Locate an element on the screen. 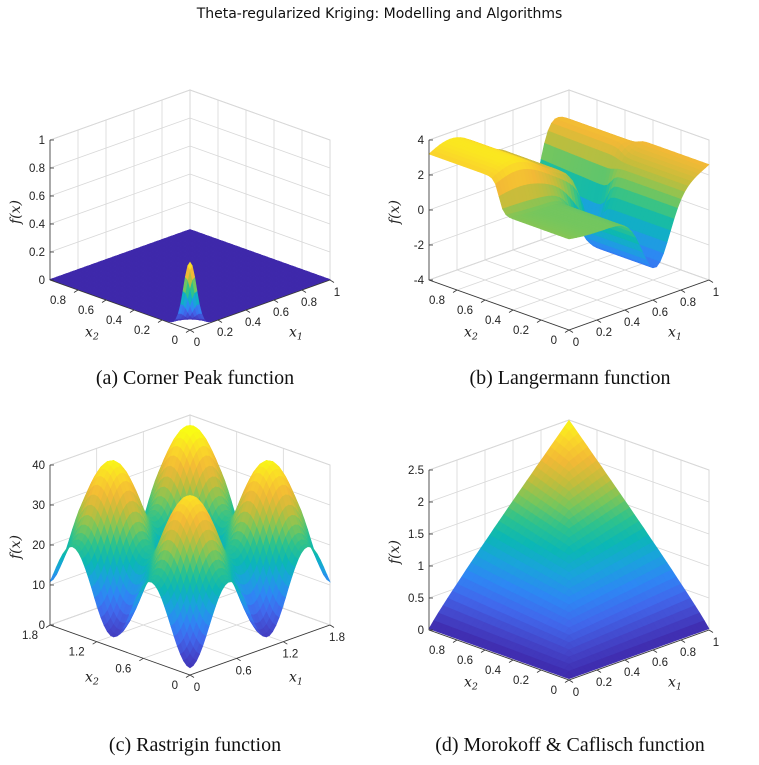  x1-tick-label: 0 is located at coordinates (197, 343).